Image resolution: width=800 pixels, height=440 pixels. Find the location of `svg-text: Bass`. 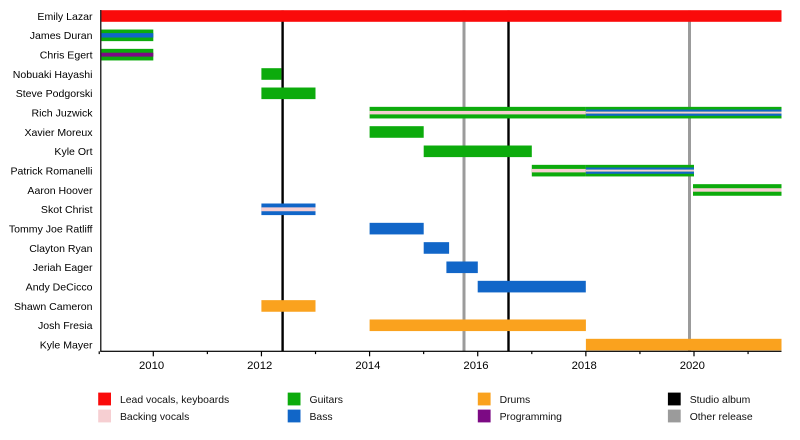

svg-text: Bass is located at coordinates (321, 417).